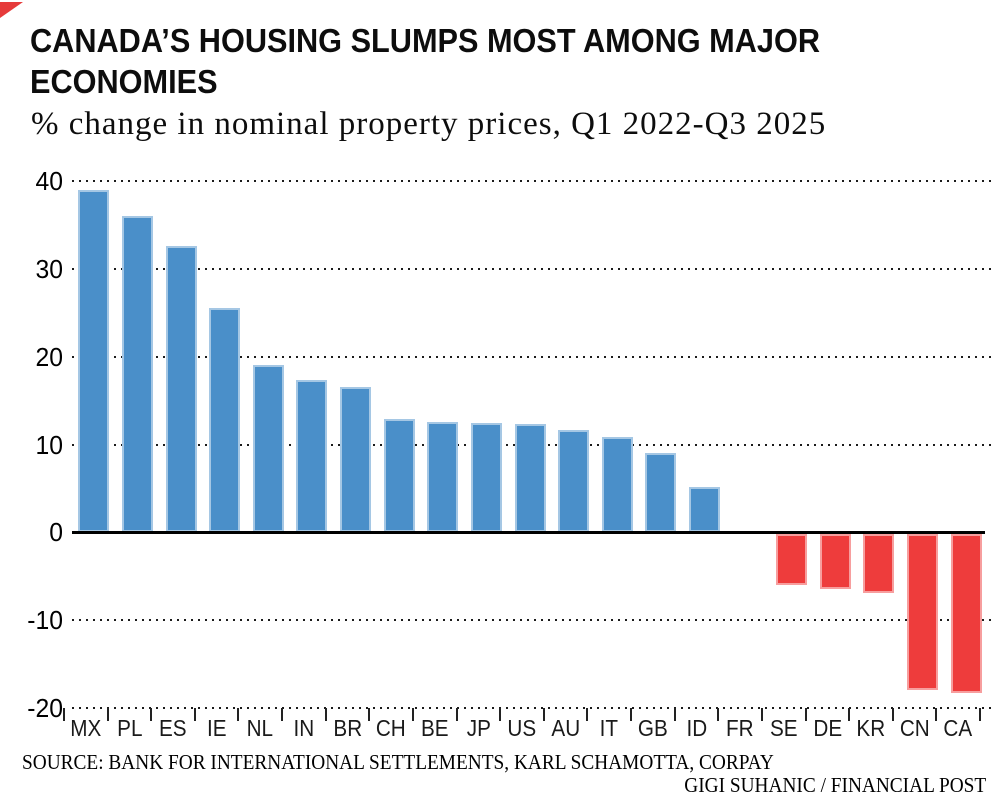 The height and width of the screenshot is (805, 1000). What do you see at coordinates (225, 420) in the screenshot?
I see `bar-IE` at bounding box center [225, 420].